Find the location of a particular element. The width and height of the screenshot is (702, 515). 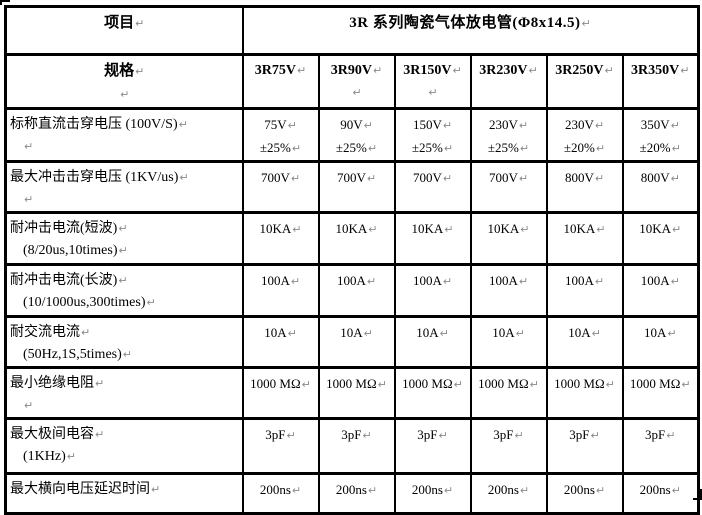

value-cell-r3-c0: 100A↵ is located at coordinates (280, 290).